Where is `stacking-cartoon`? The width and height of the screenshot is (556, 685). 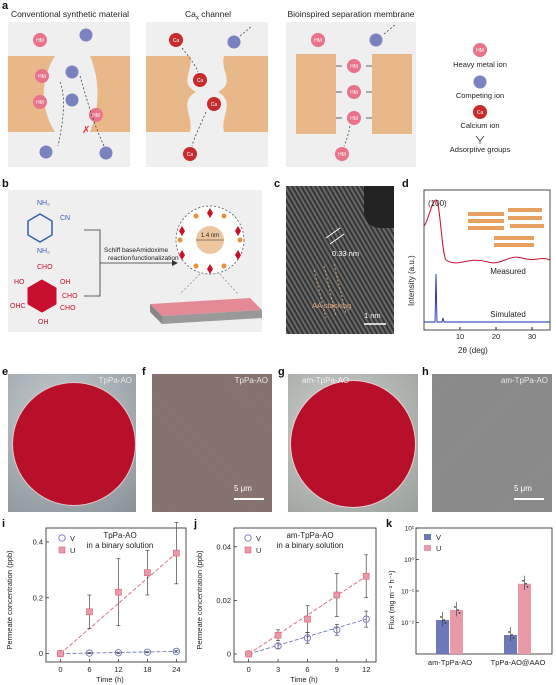
stacking-cartoon is located at coordinates (506, 227).